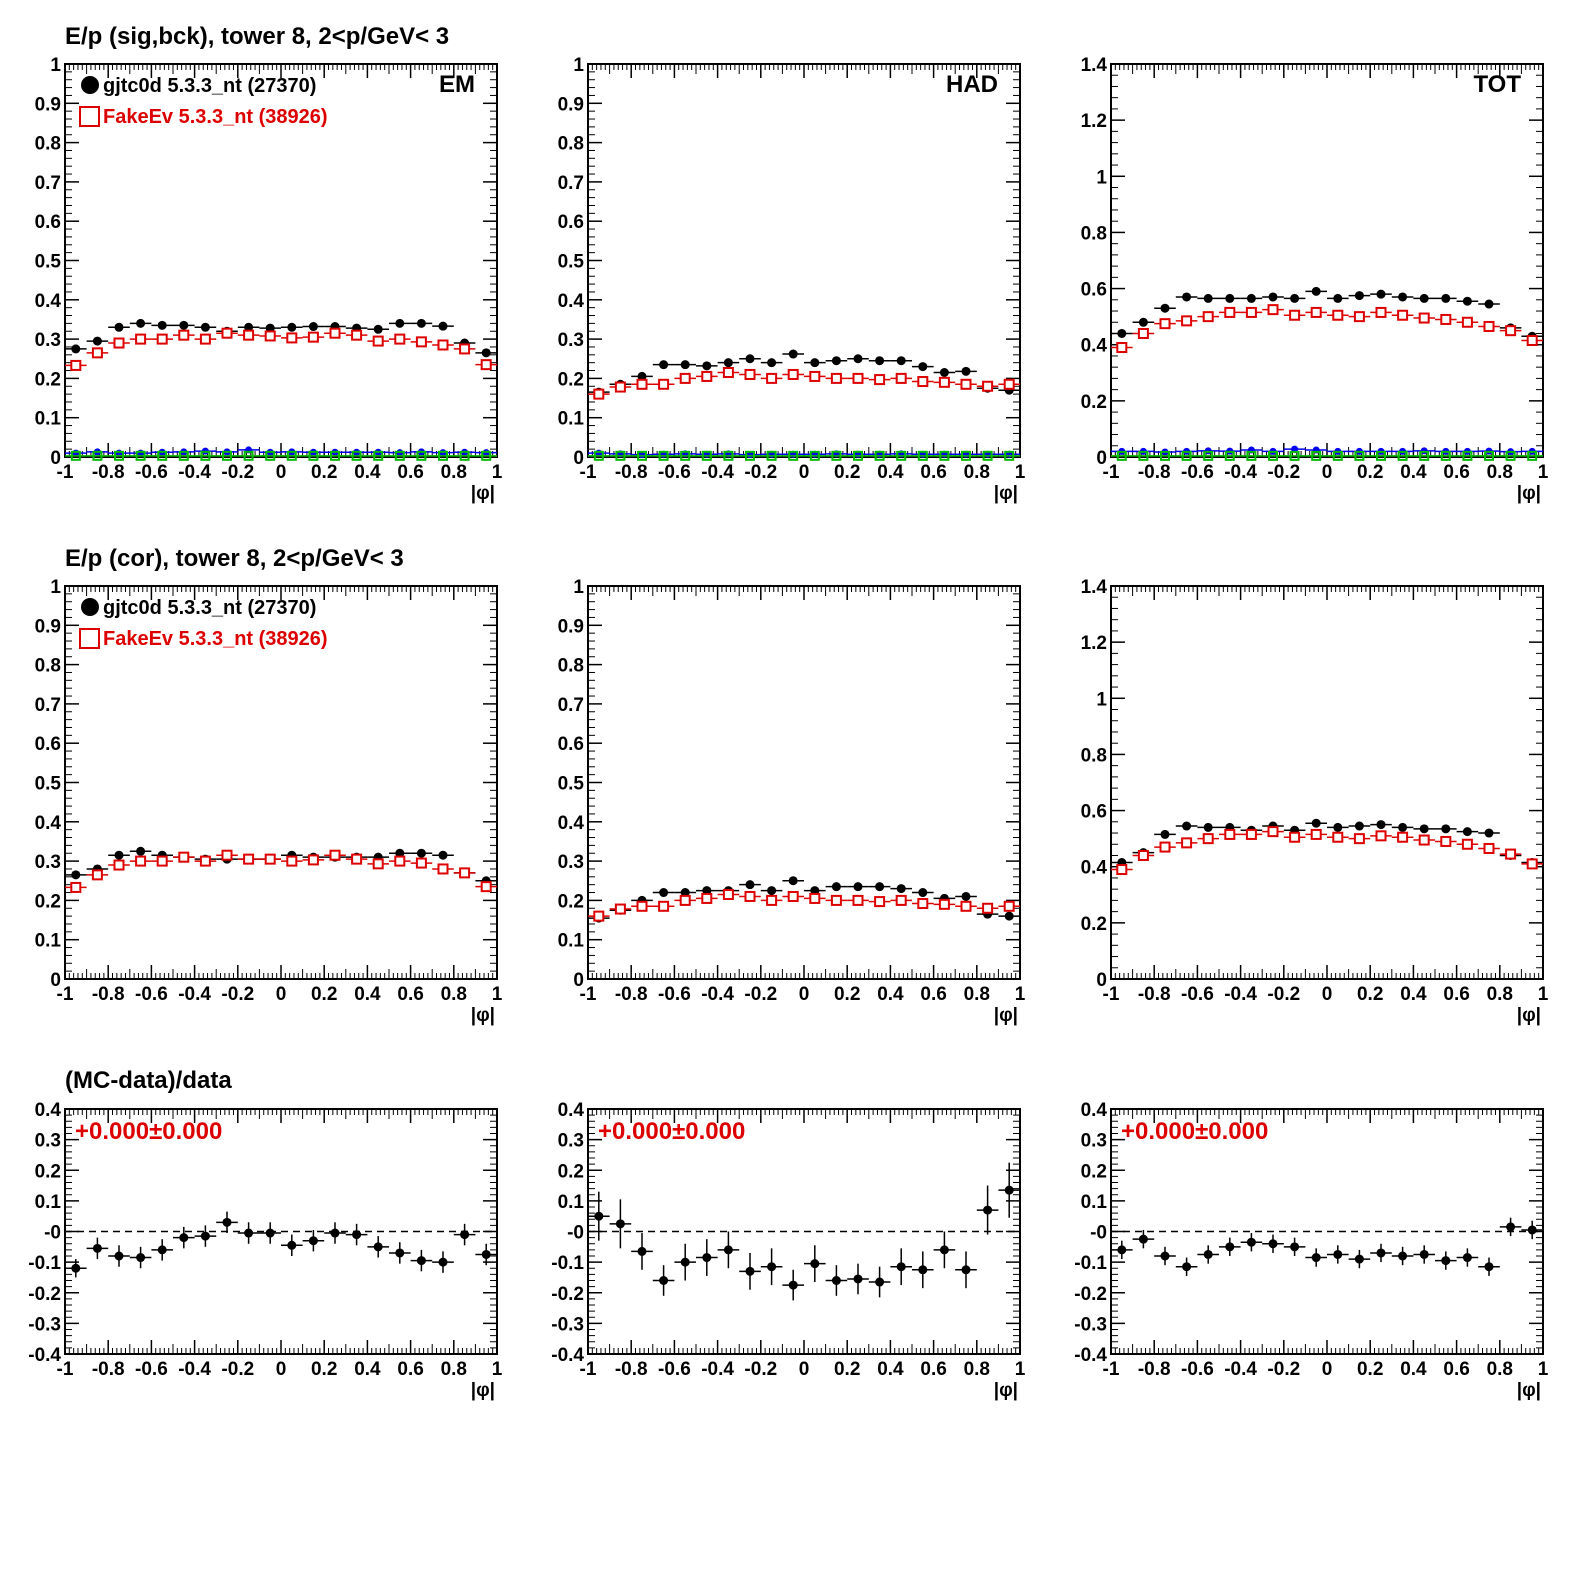  What do you see at coordinates (44, 1263) in the screenshot?
I see `y-tick-label: -0.1` at bounding box center [44, 1263].